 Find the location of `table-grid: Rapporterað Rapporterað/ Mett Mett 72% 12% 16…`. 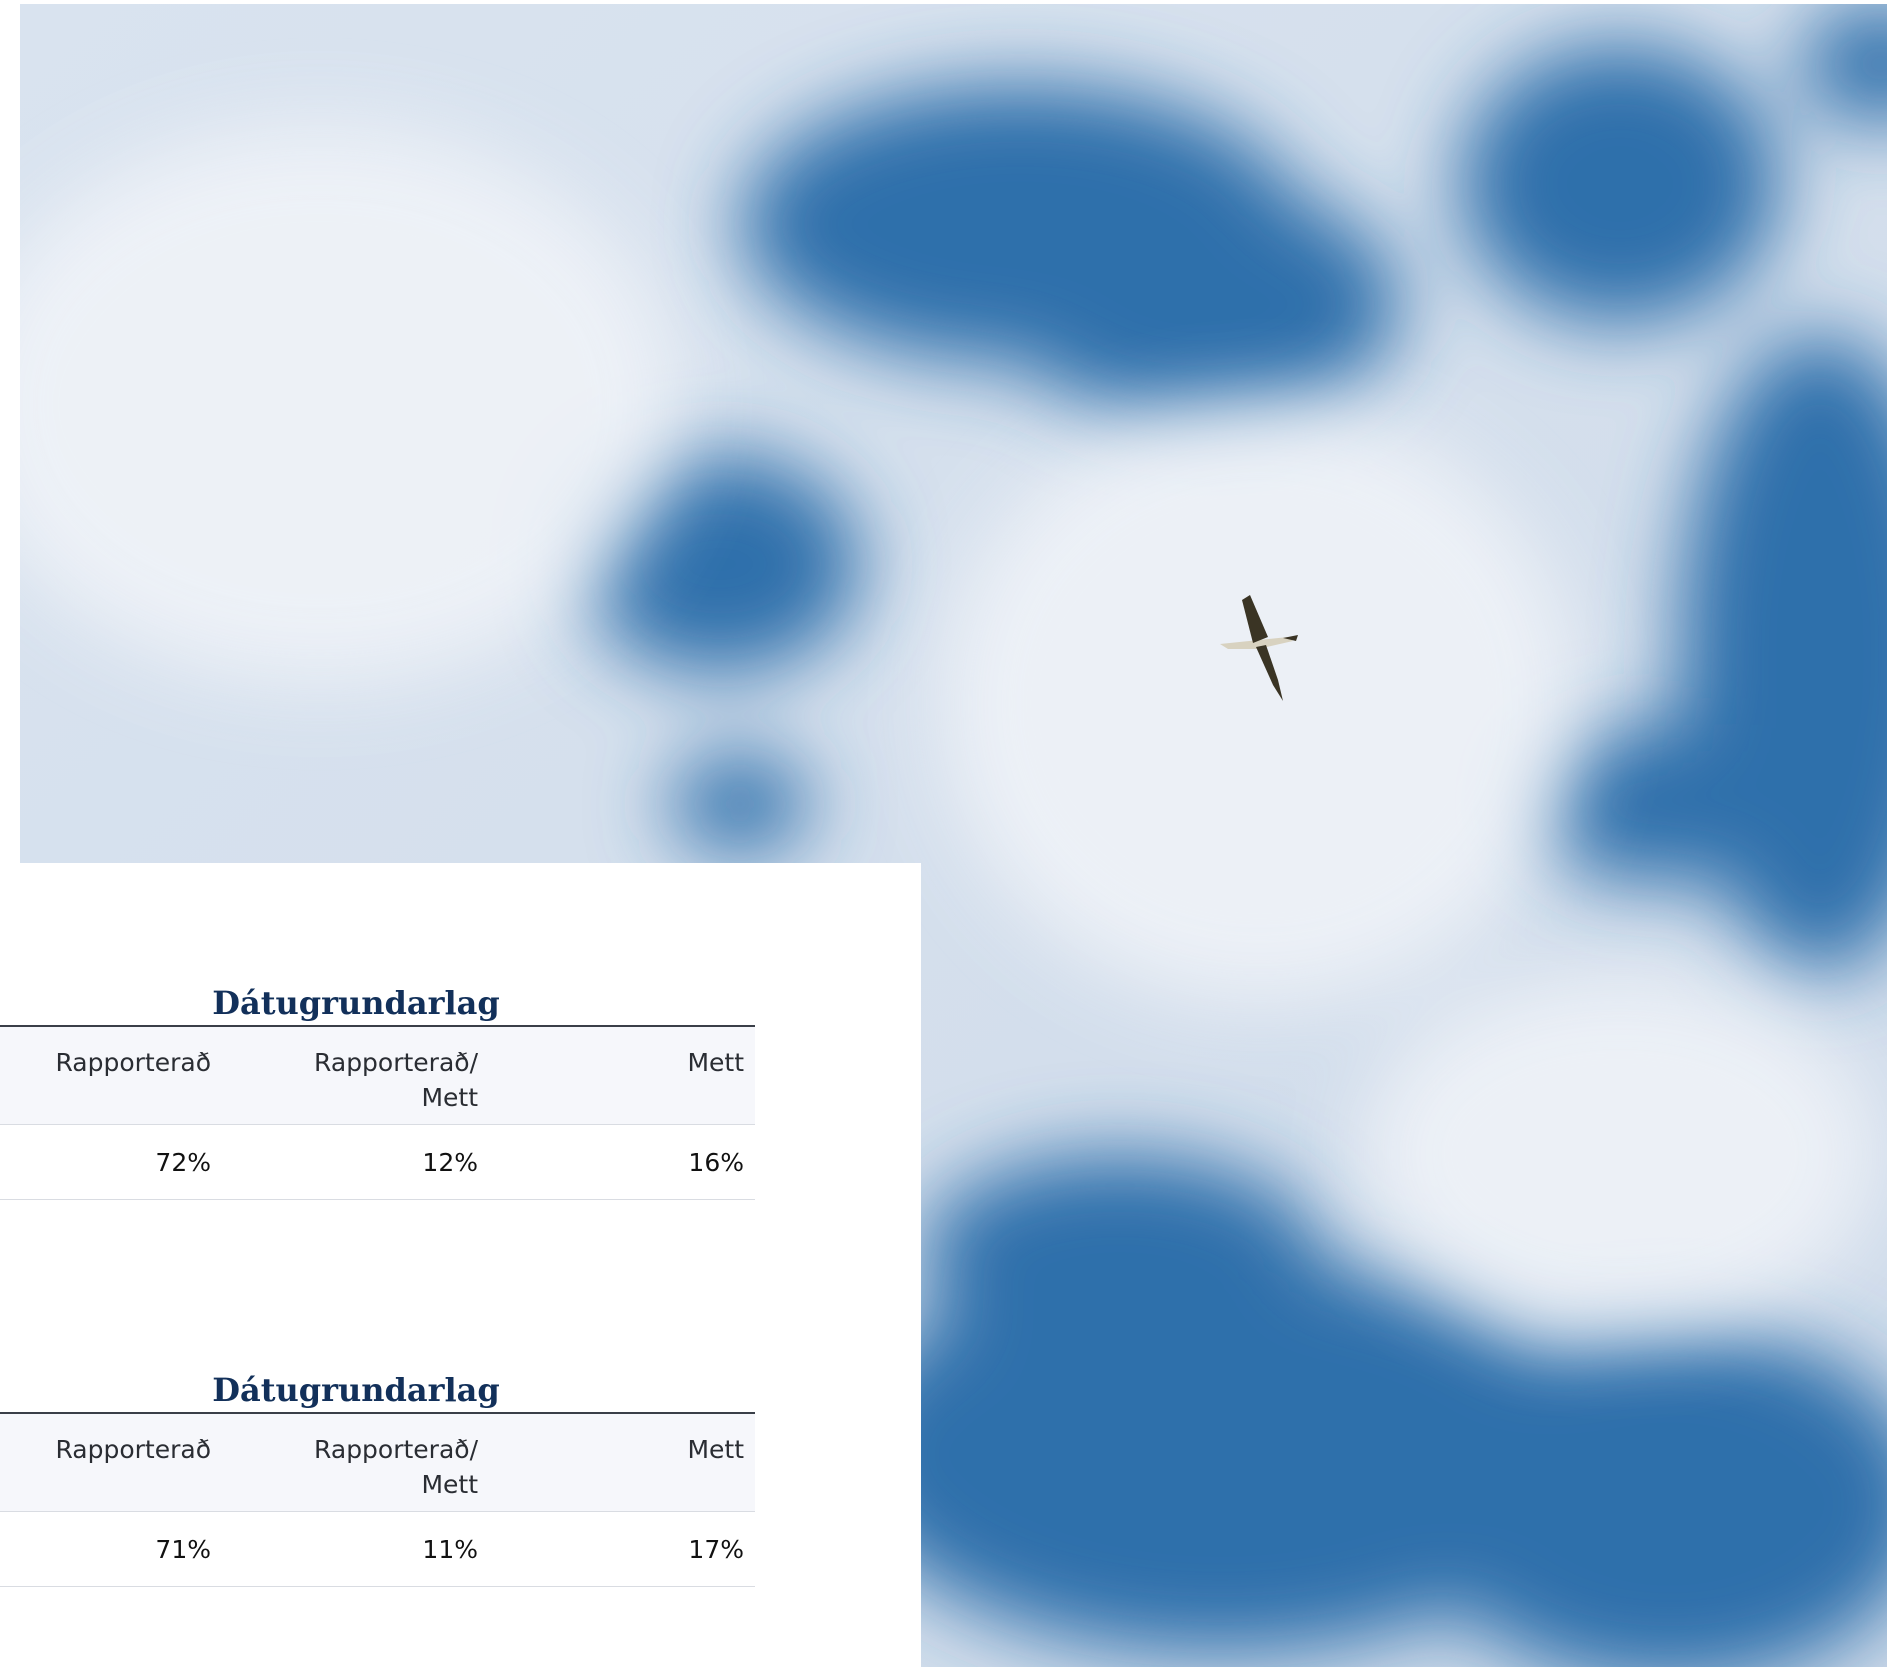

table-grid: Rapporterað Rapporterað/ Mett Mett 72% 12% 16… is located at coordinates (377, 1112).